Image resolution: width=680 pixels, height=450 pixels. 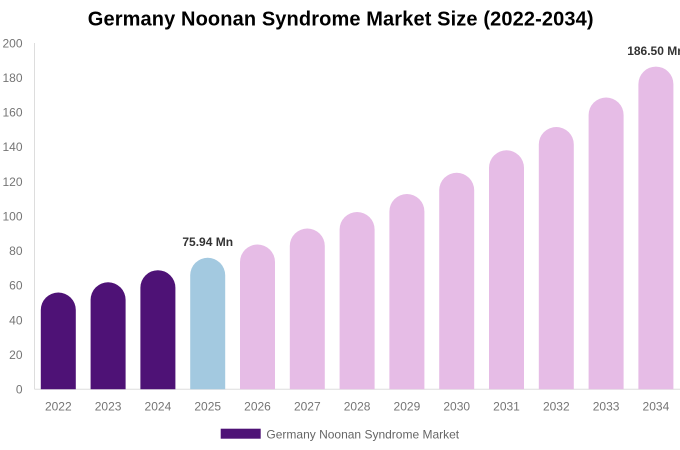 What do you see at coordinates (12, 113) in the screenshot?
I see `svg-text: 160` at bounding box center [12, 113].